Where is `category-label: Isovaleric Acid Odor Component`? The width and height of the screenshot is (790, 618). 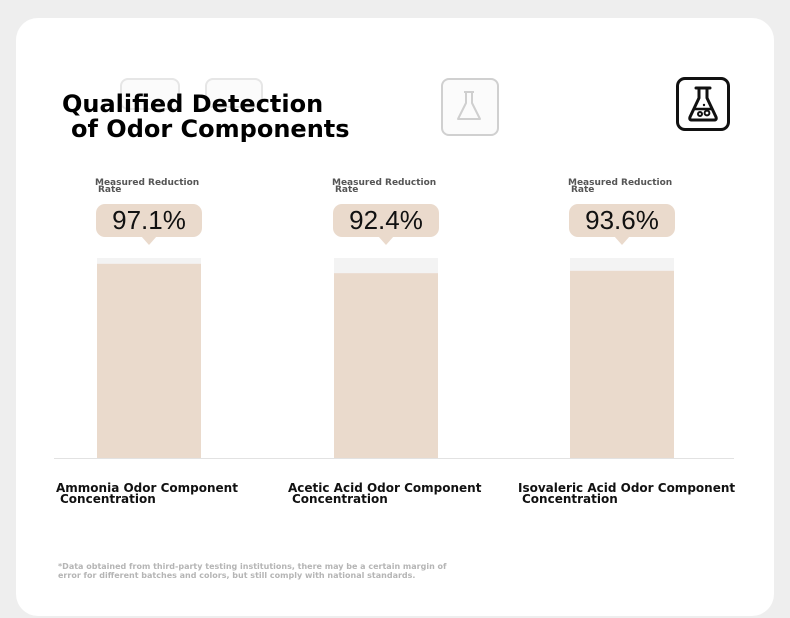
category-label: Isovaleric Acid Odor Component is located at coordinates (626, 488).